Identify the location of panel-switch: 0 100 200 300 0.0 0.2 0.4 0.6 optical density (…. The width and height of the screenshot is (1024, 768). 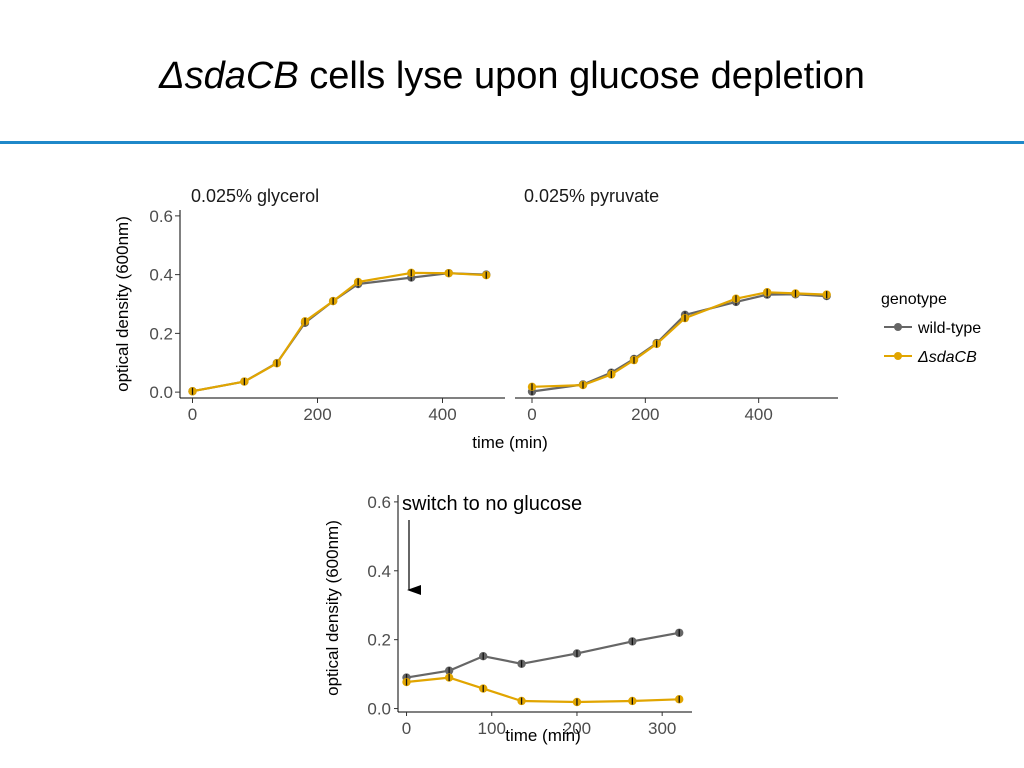
(507, 619).